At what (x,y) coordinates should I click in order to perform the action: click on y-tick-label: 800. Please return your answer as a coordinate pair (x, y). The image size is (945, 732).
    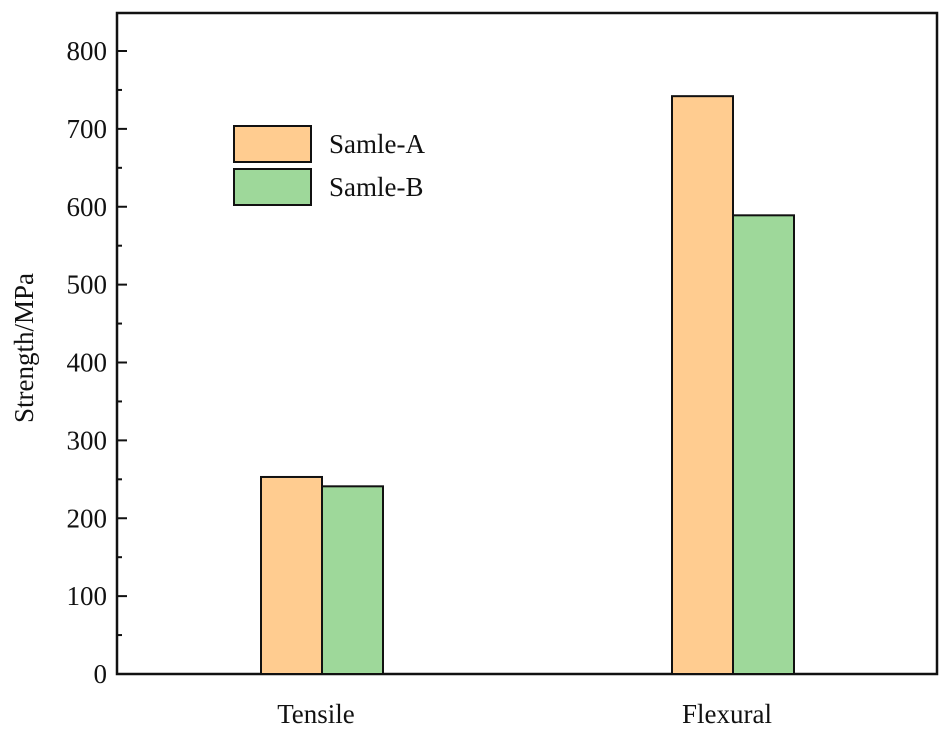
    Looking at the image, I should click on (87, 51).